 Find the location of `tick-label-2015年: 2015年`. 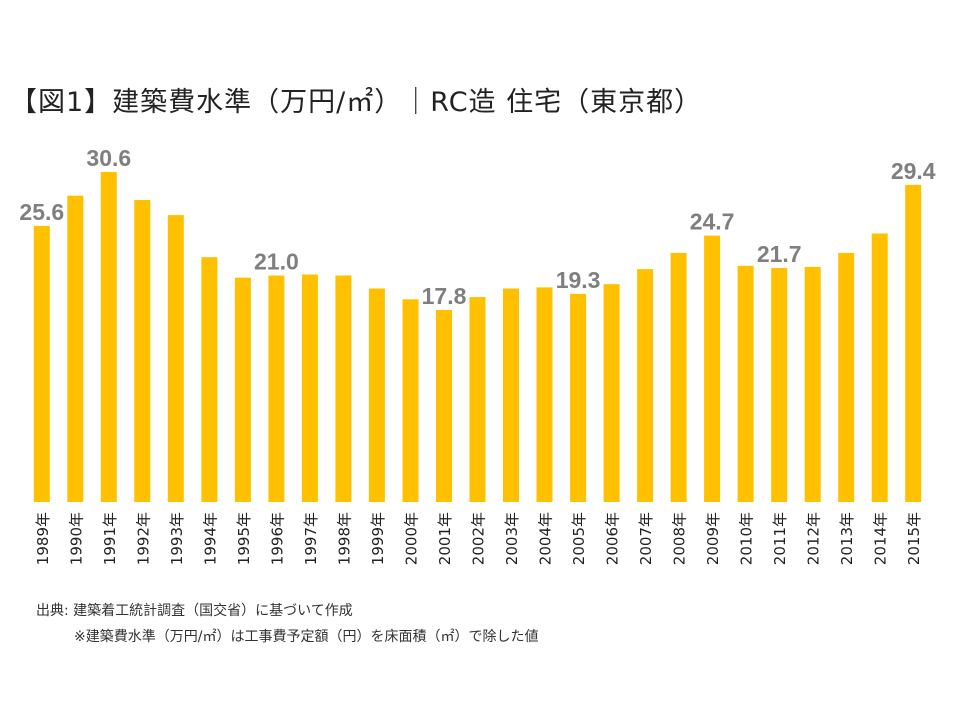

tick-label-2015年: 2015年 is located at coordinates (914, 538).